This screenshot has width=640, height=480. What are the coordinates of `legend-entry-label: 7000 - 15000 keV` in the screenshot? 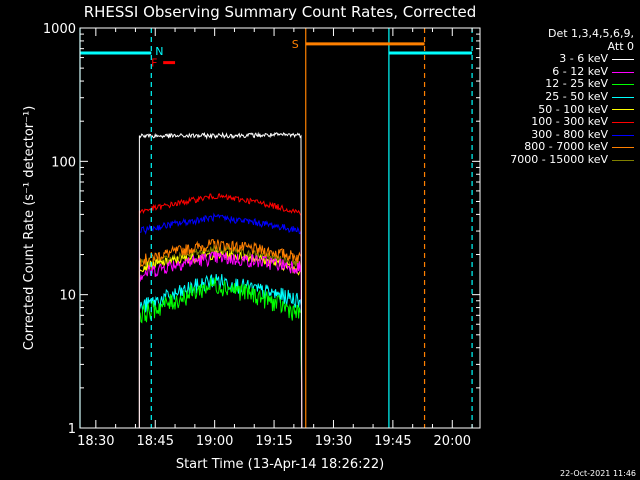 It's located at (559, 159).